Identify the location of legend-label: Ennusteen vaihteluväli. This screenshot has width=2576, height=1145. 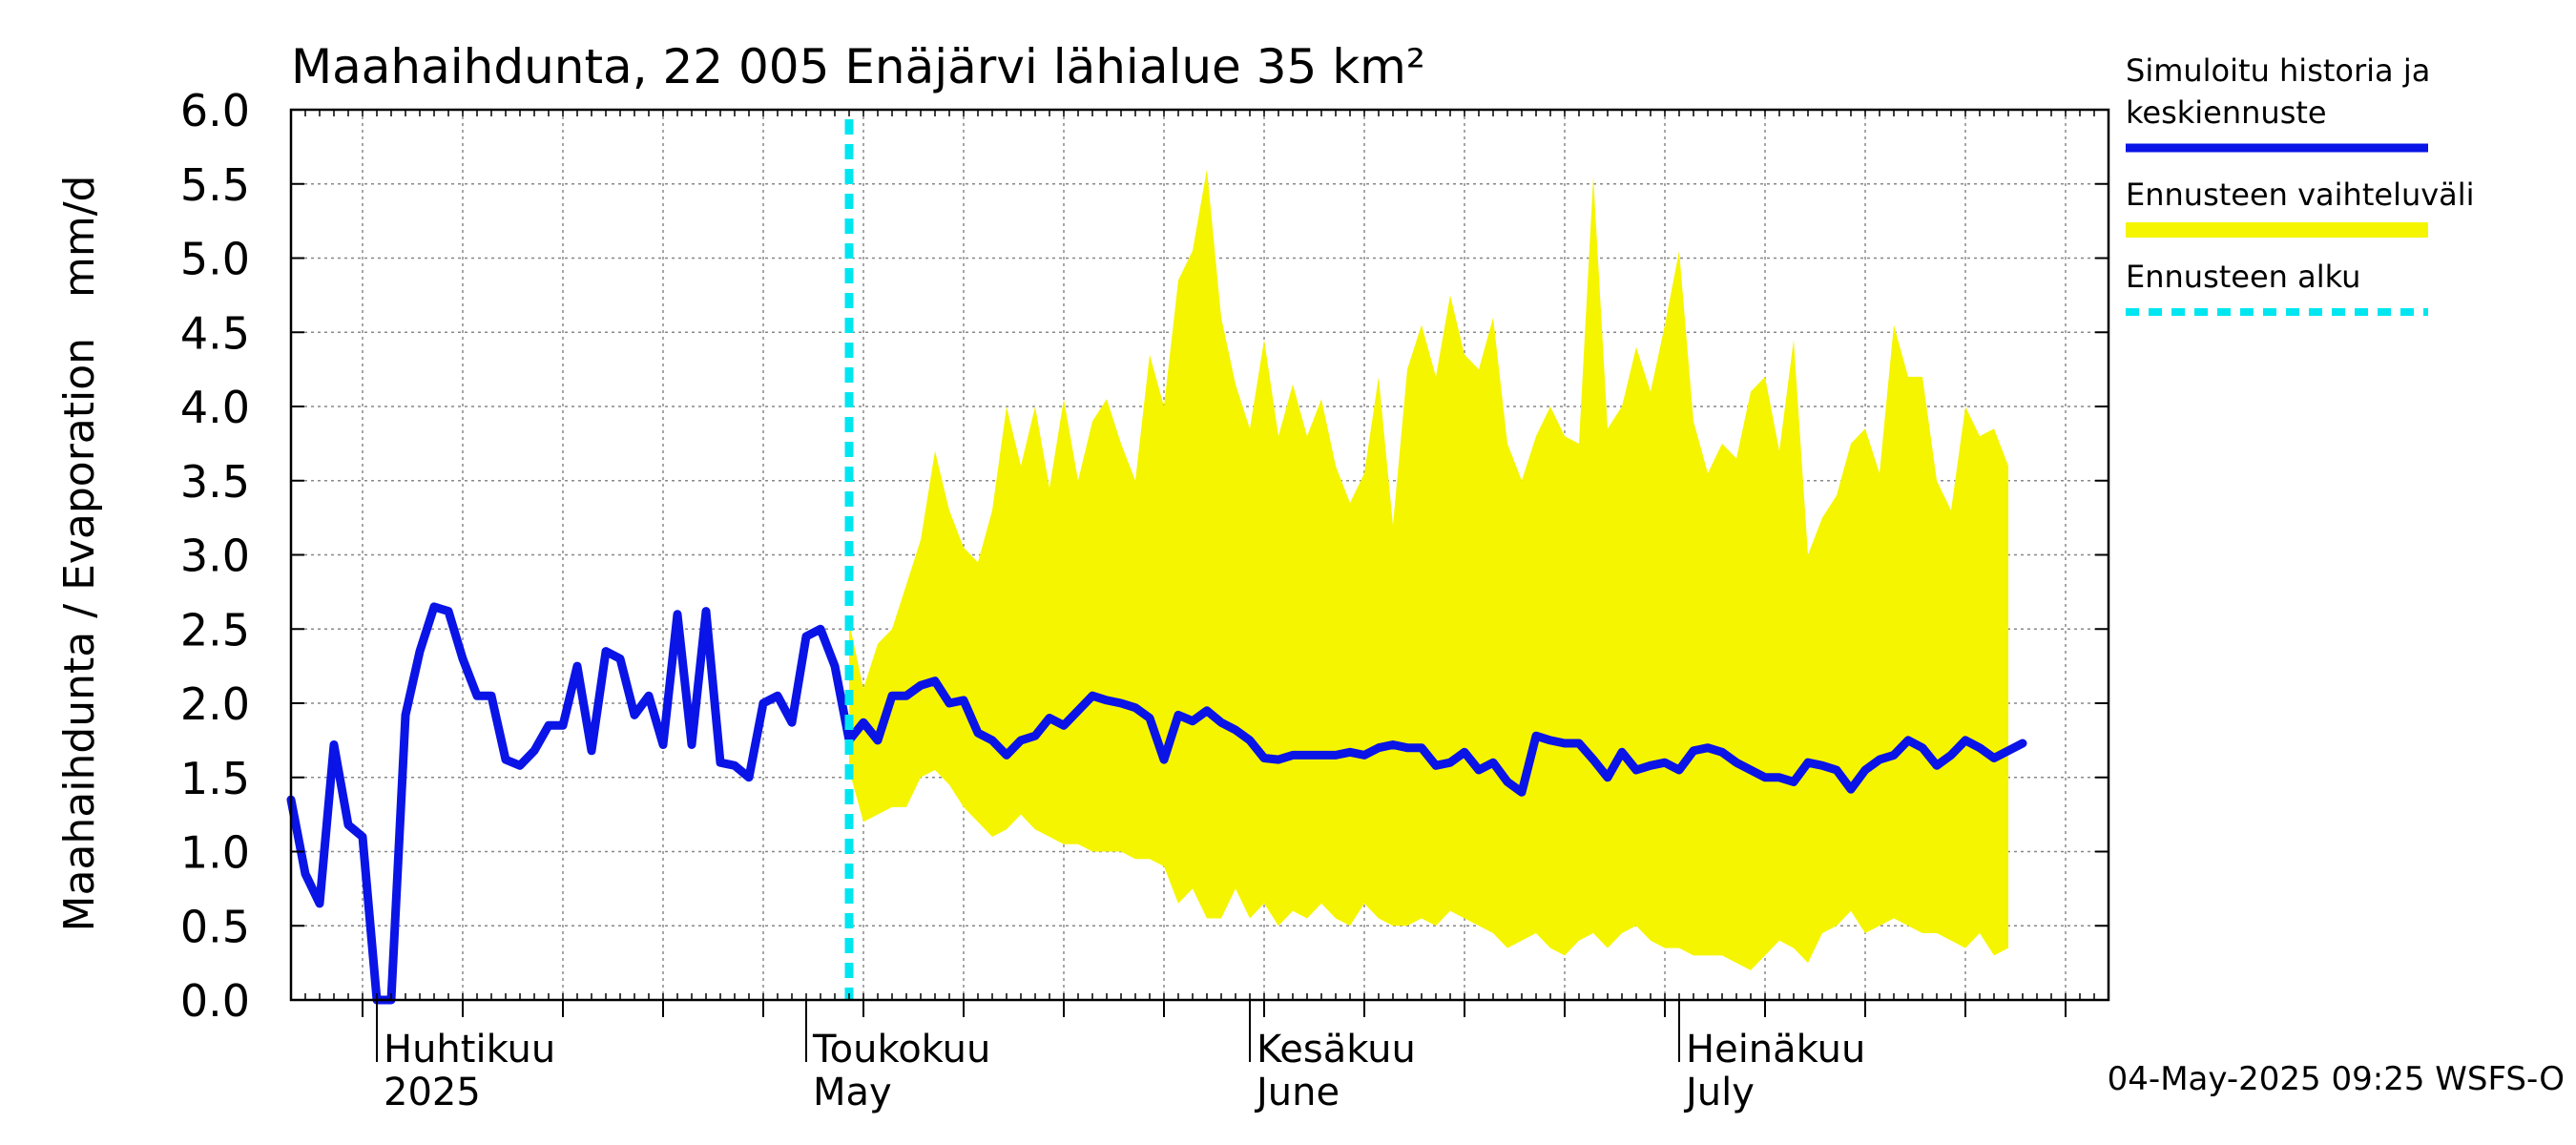
(2300, 195).